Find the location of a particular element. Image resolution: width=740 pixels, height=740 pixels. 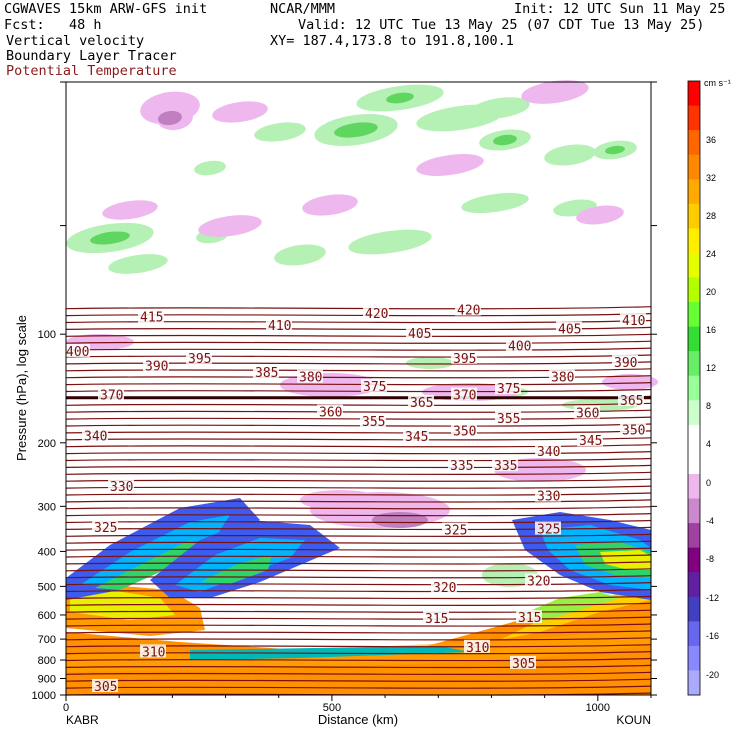

theta-label: 385 is located at coordinates (266, 373).